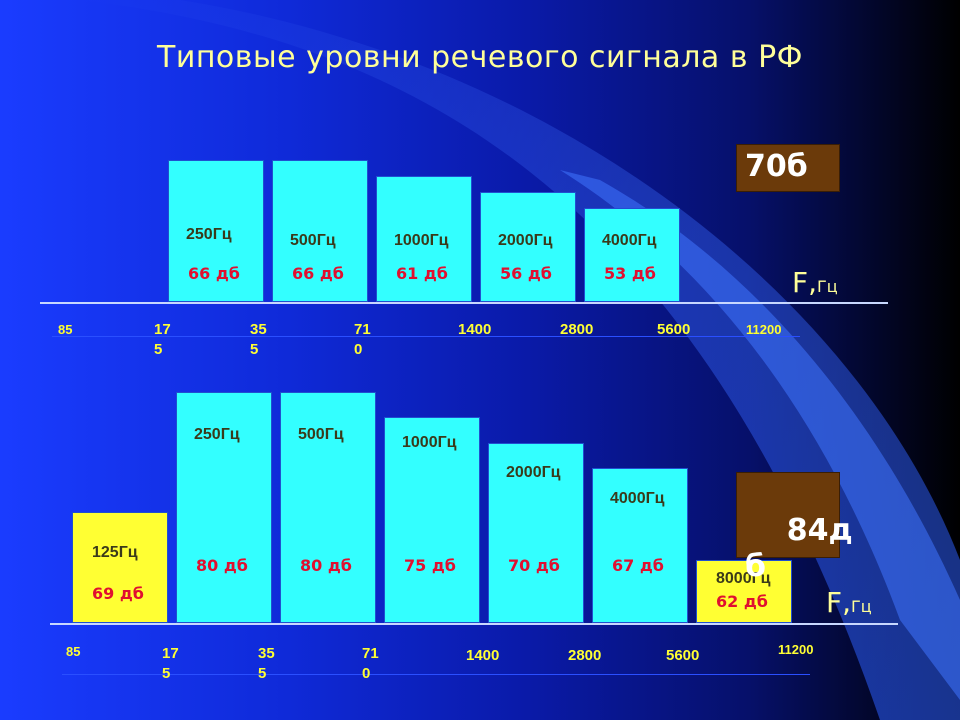  Describe the element at coordinates (743, 578) in the screenshot. I see `bar-frequency-label: 8000Гц` at that location.